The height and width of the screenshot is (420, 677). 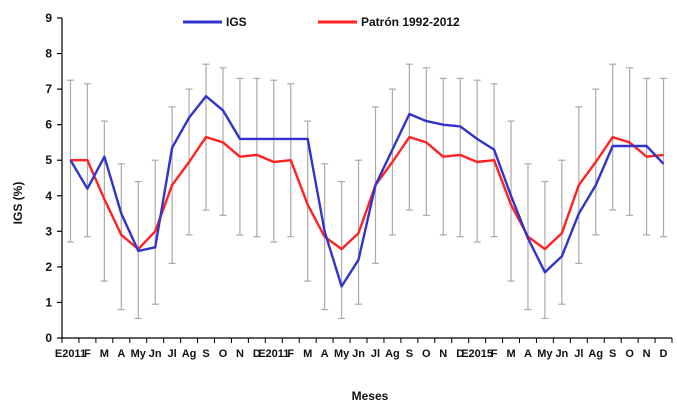 I want to click on y-tick-label: 6, so click(x=48, y=125).